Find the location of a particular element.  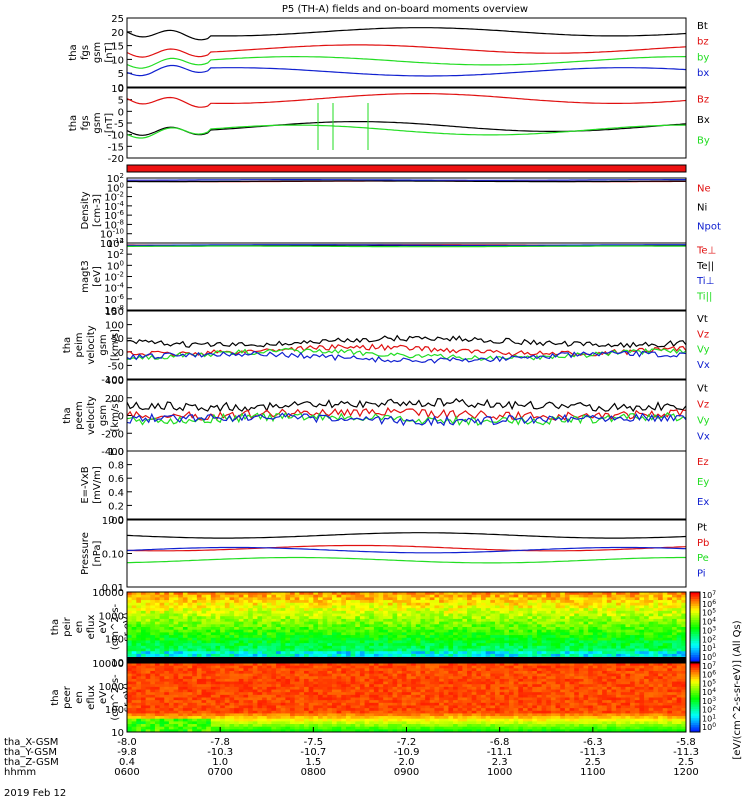

trace-Pb is located at coordinates (406, 548).